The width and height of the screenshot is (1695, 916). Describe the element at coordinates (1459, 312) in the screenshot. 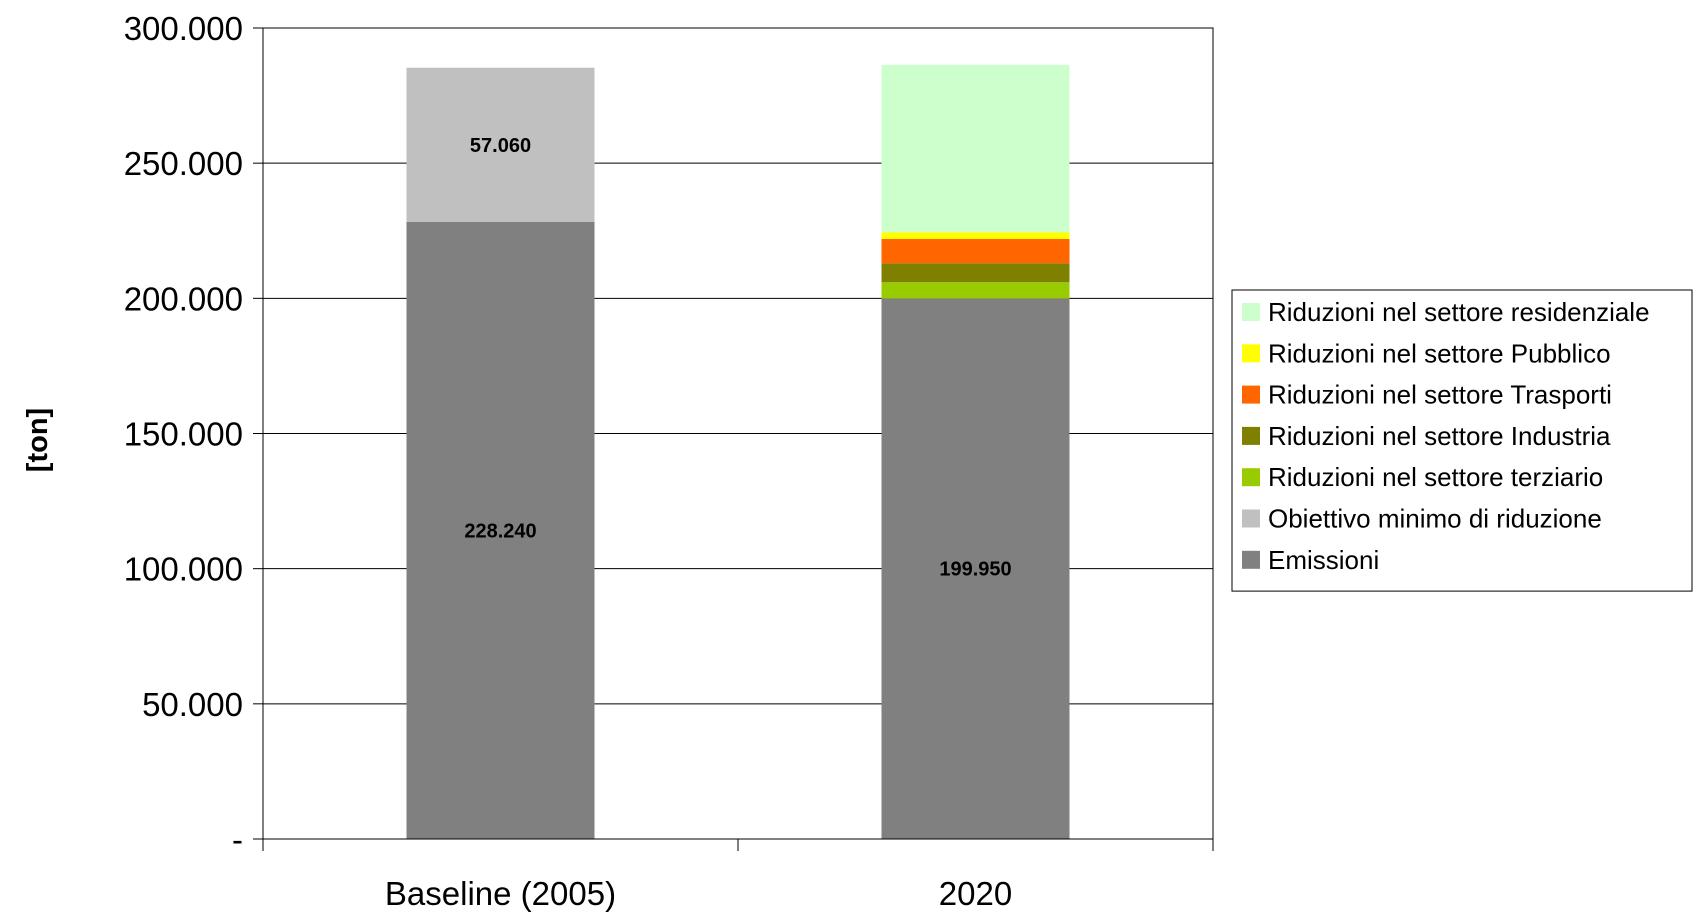

I see `legend-entry: Riduzioni nel settore residenziale` at that location.